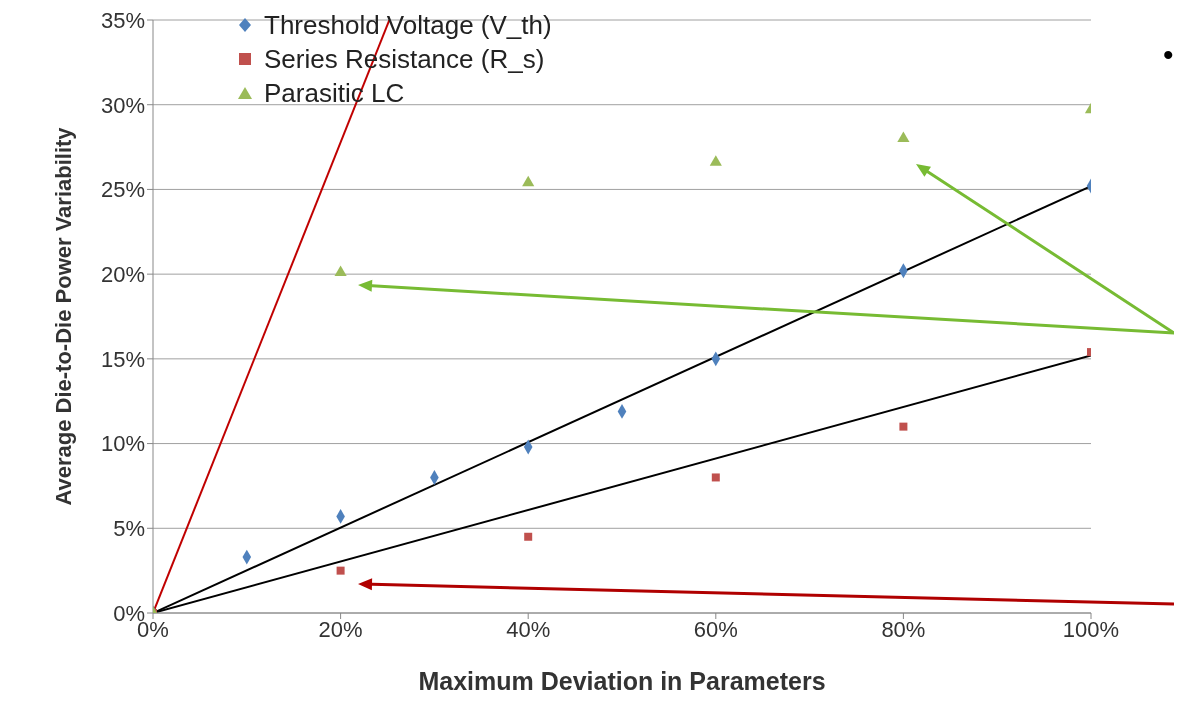  I want to click on y-tick-label: 30%, so click(122, 105).